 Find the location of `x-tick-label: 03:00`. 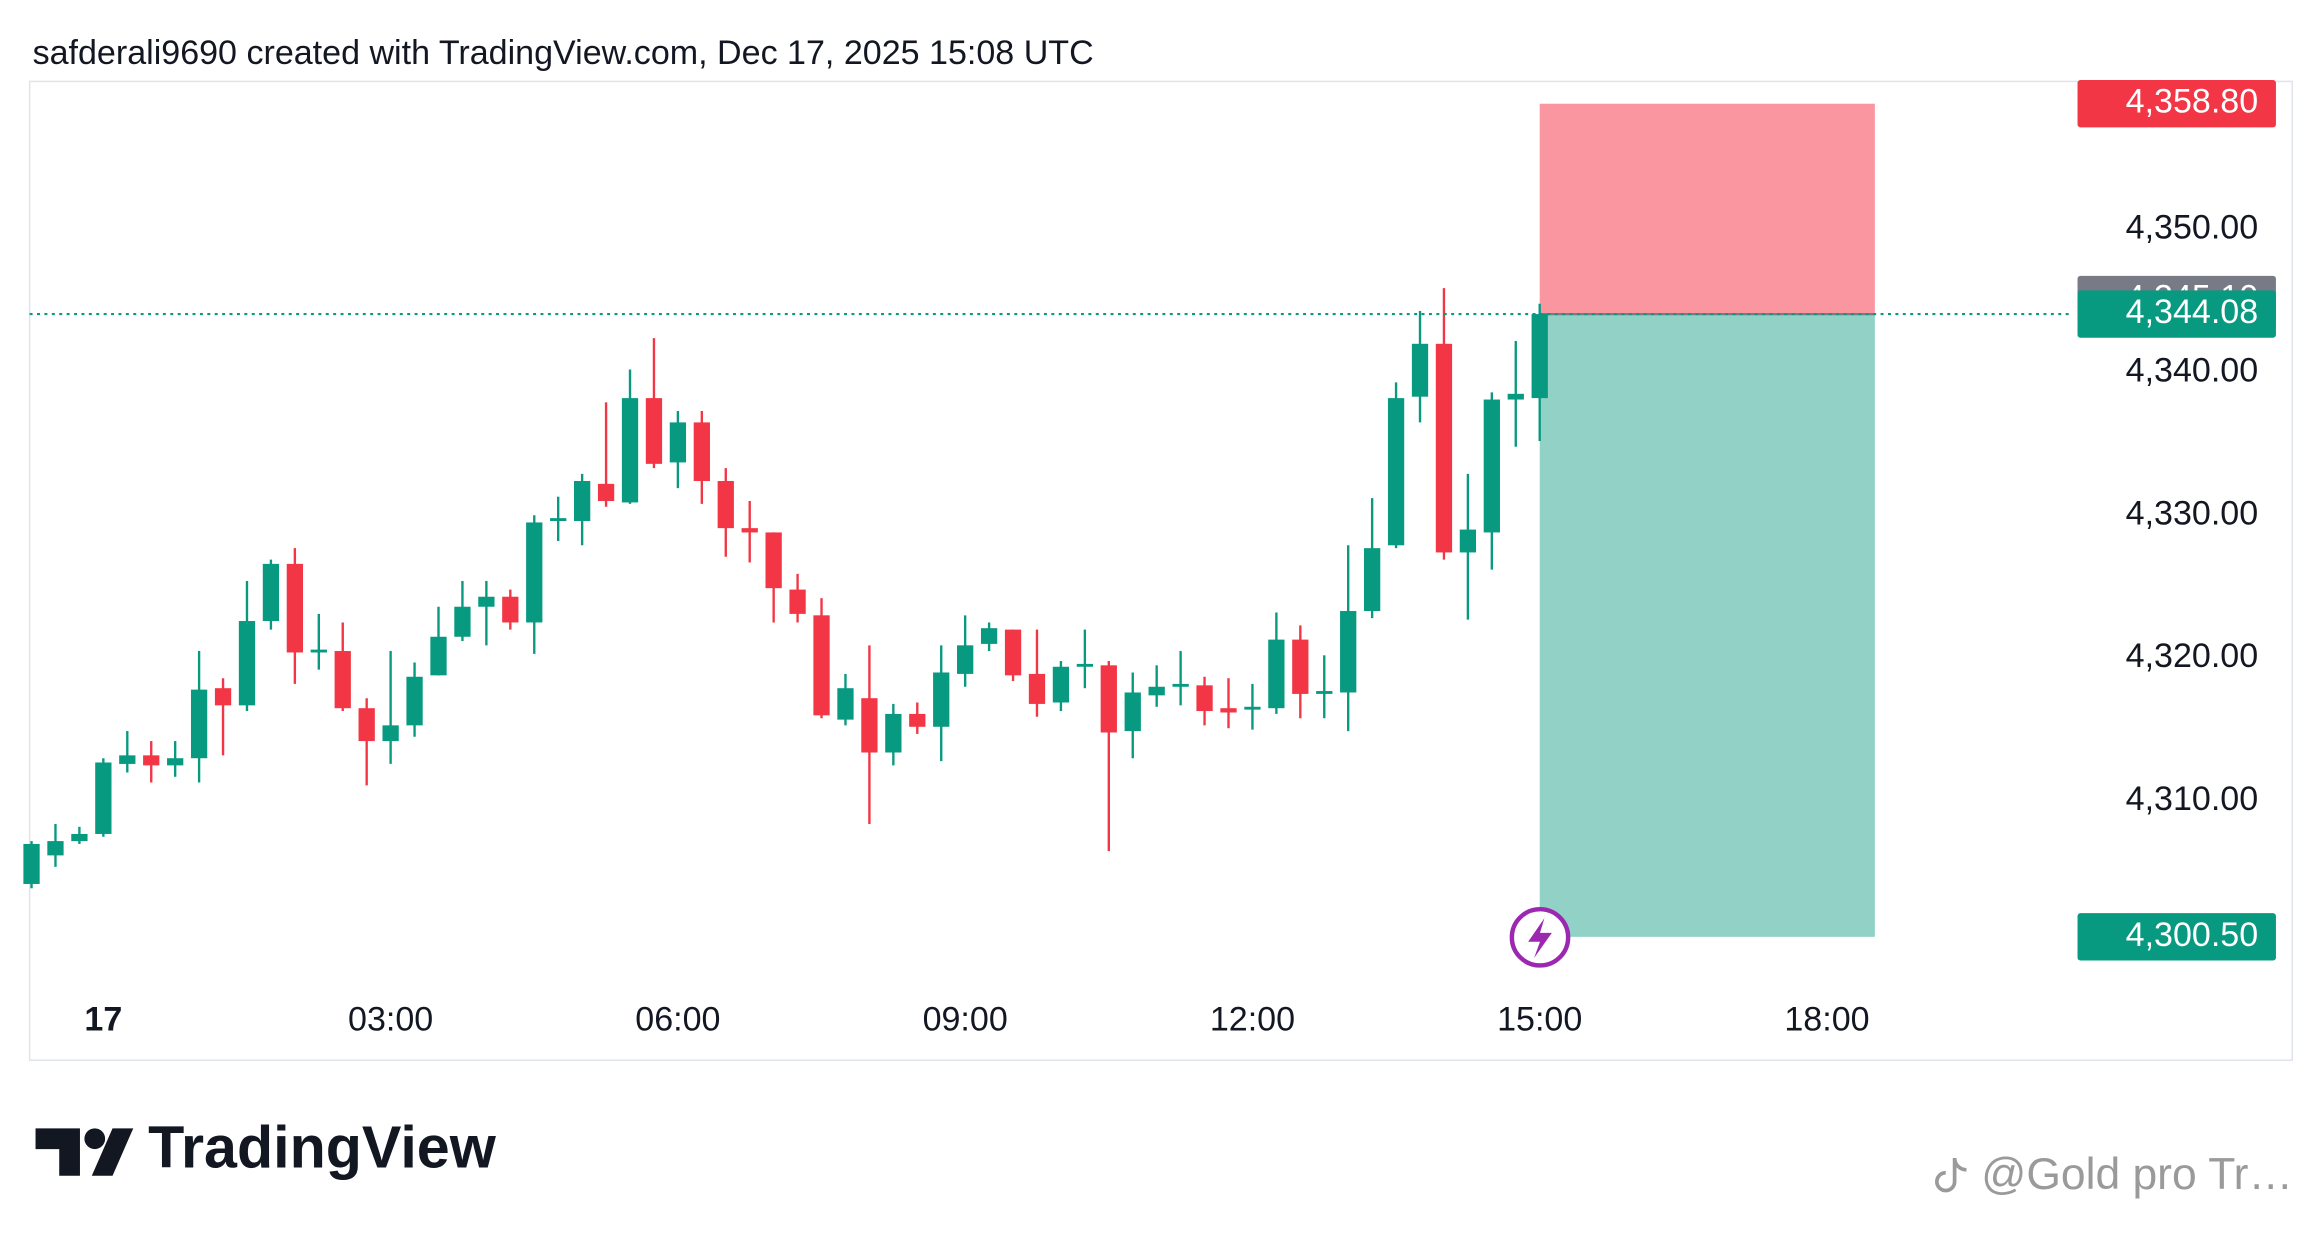

x-tick-label: 03:00 is located at coordinates (390, 1020).